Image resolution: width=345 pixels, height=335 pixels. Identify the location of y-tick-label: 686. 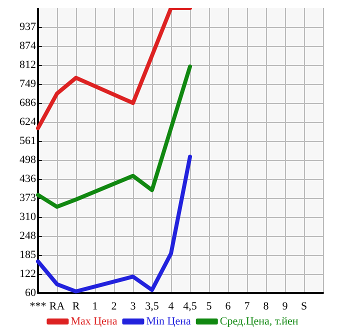
(28, 103).